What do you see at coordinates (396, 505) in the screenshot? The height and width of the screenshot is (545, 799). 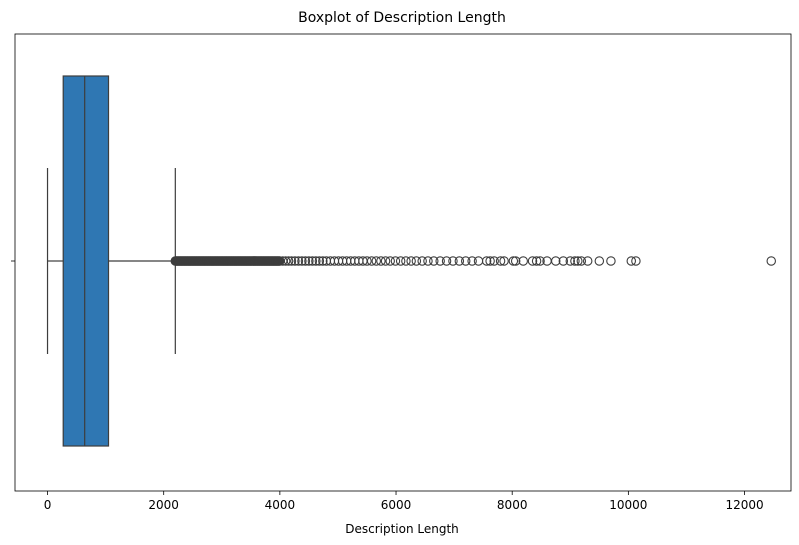 I see `x-tick-label: 6000` at bounding box center [396, 505].